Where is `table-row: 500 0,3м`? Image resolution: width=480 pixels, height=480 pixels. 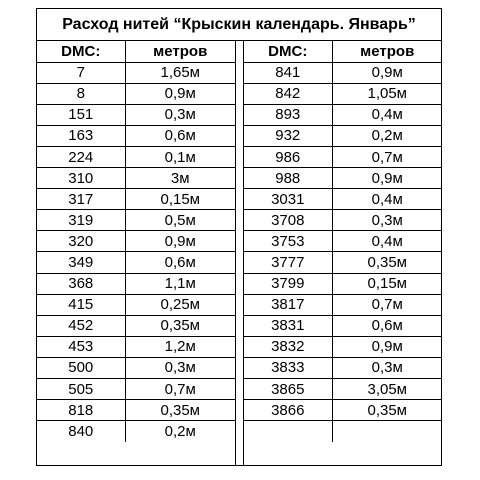
table-row: 500 0,3м is located at coordinates (136, 368).